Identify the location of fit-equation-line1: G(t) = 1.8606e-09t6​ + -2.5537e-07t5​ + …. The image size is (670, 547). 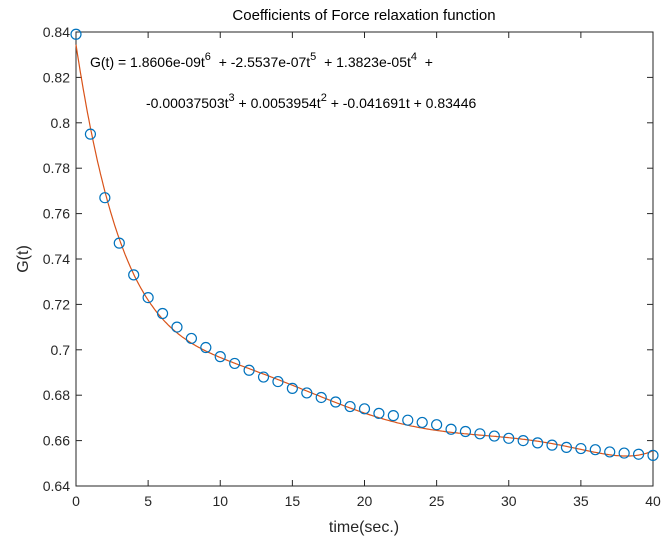
(261, 60).